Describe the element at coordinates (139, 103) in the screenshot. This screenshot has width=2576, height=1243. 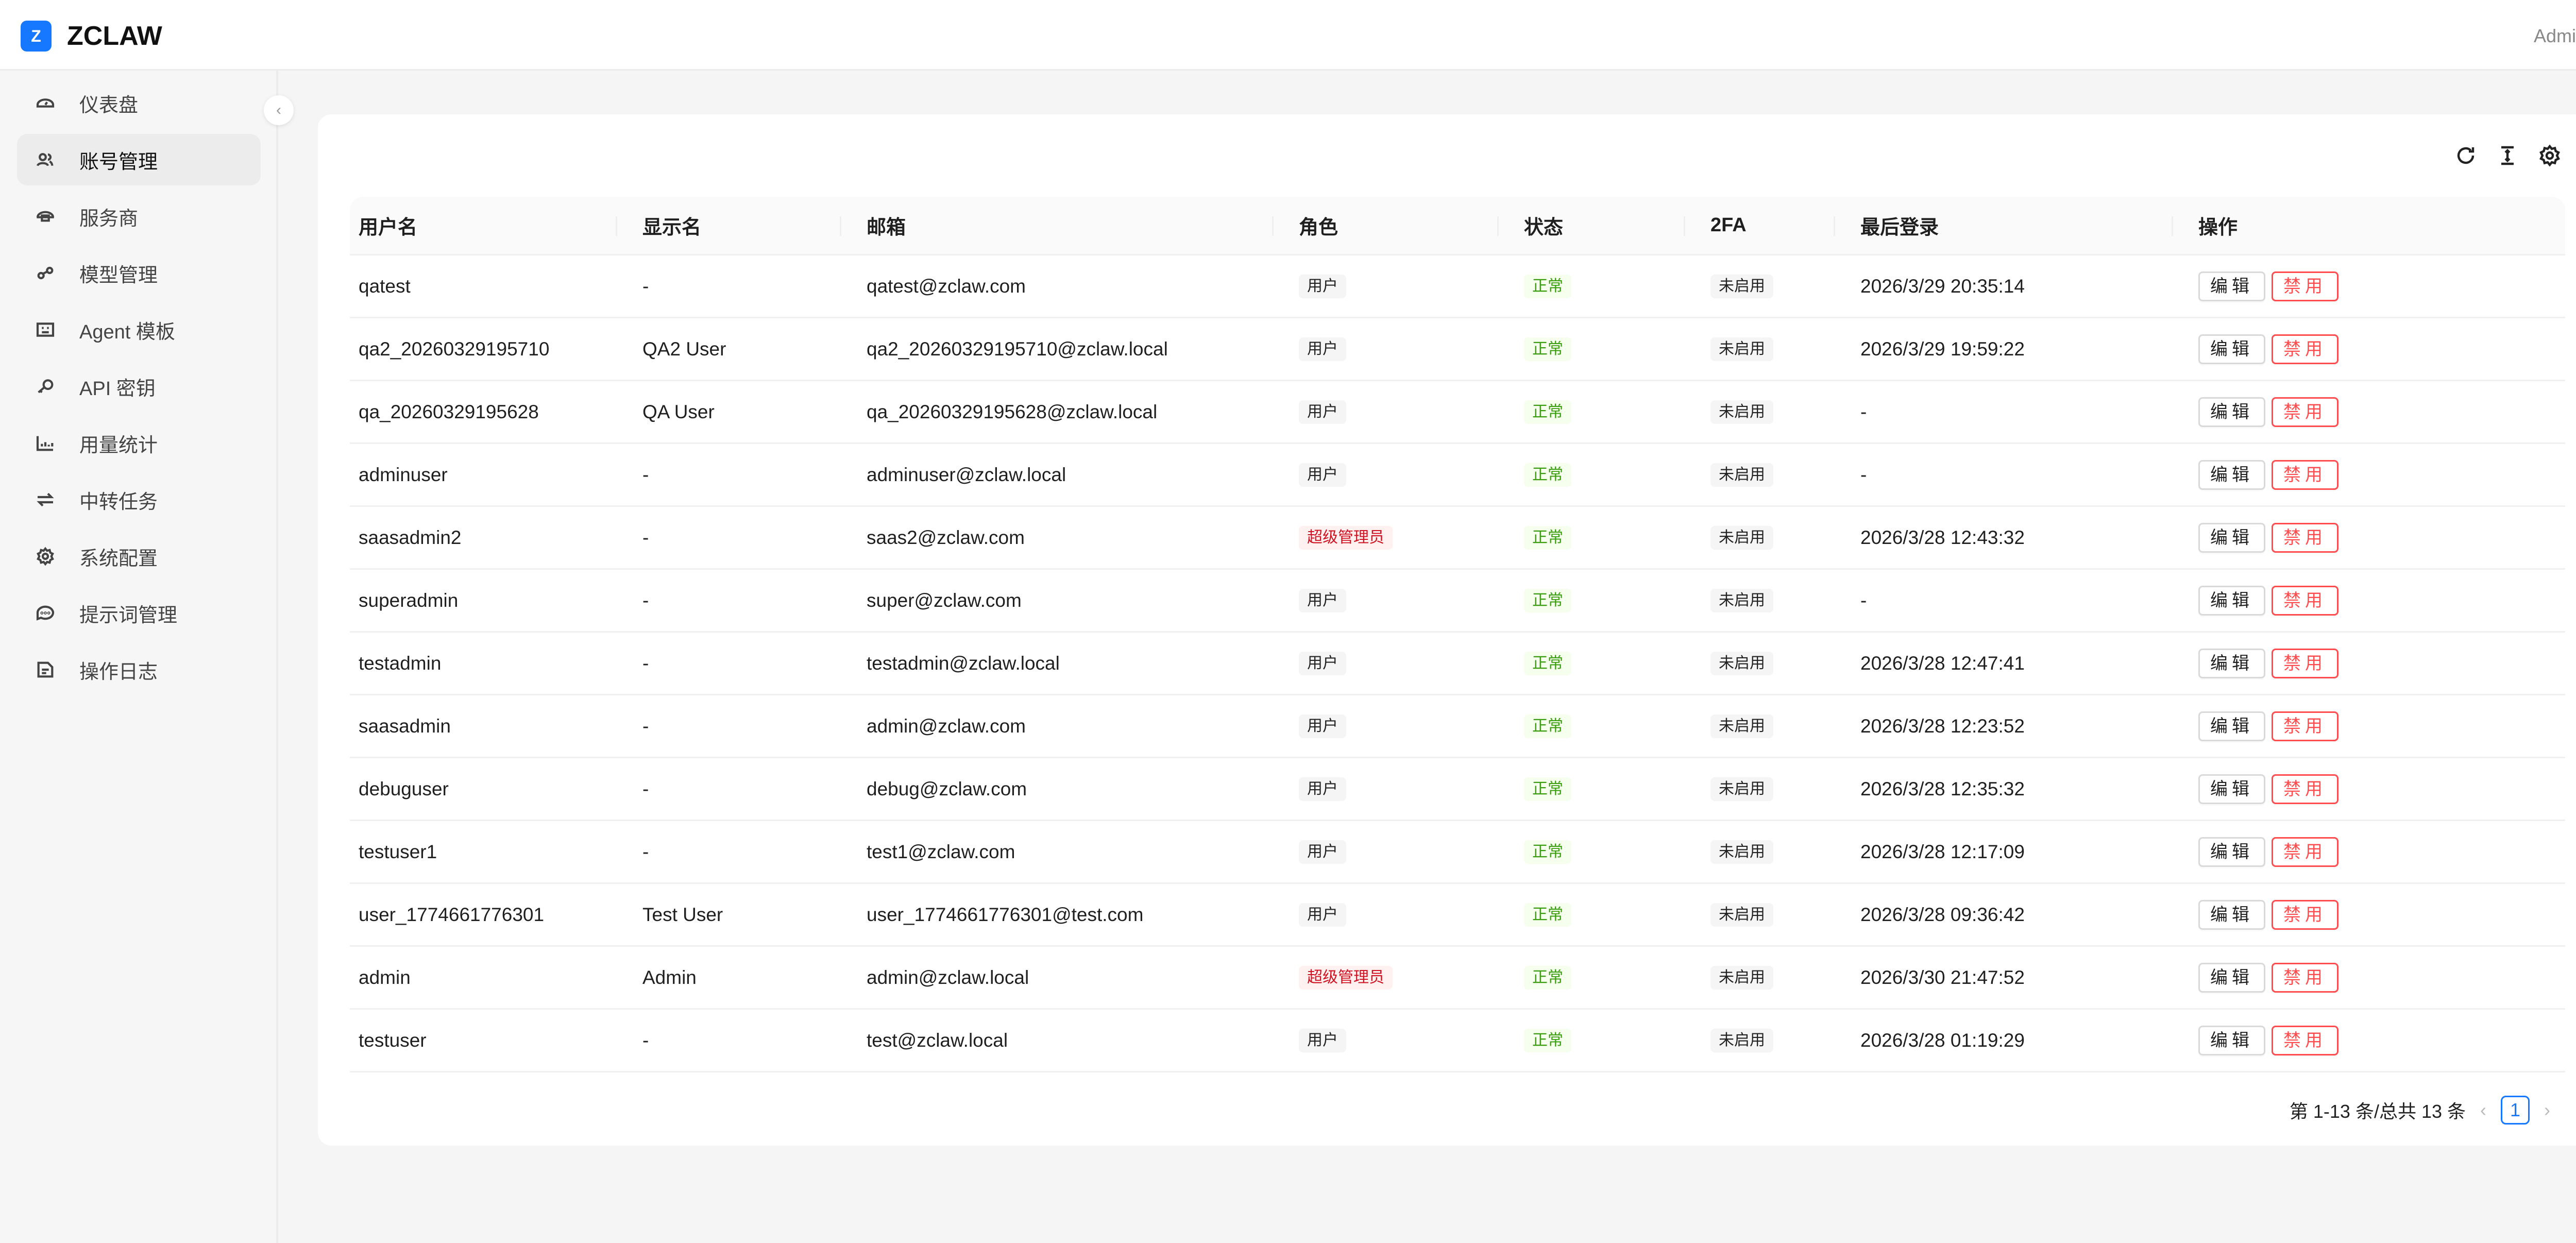
I see `sidebar-item-0: 仪表盘` at that location.